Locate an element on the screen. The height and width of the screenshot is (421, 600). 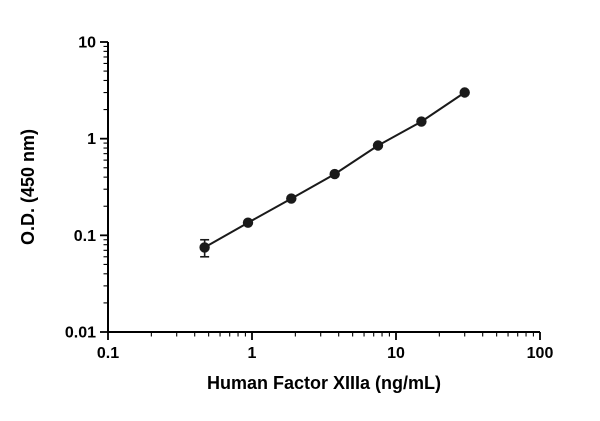
x-tick-label: 100 is located at coordinates (540, 353).